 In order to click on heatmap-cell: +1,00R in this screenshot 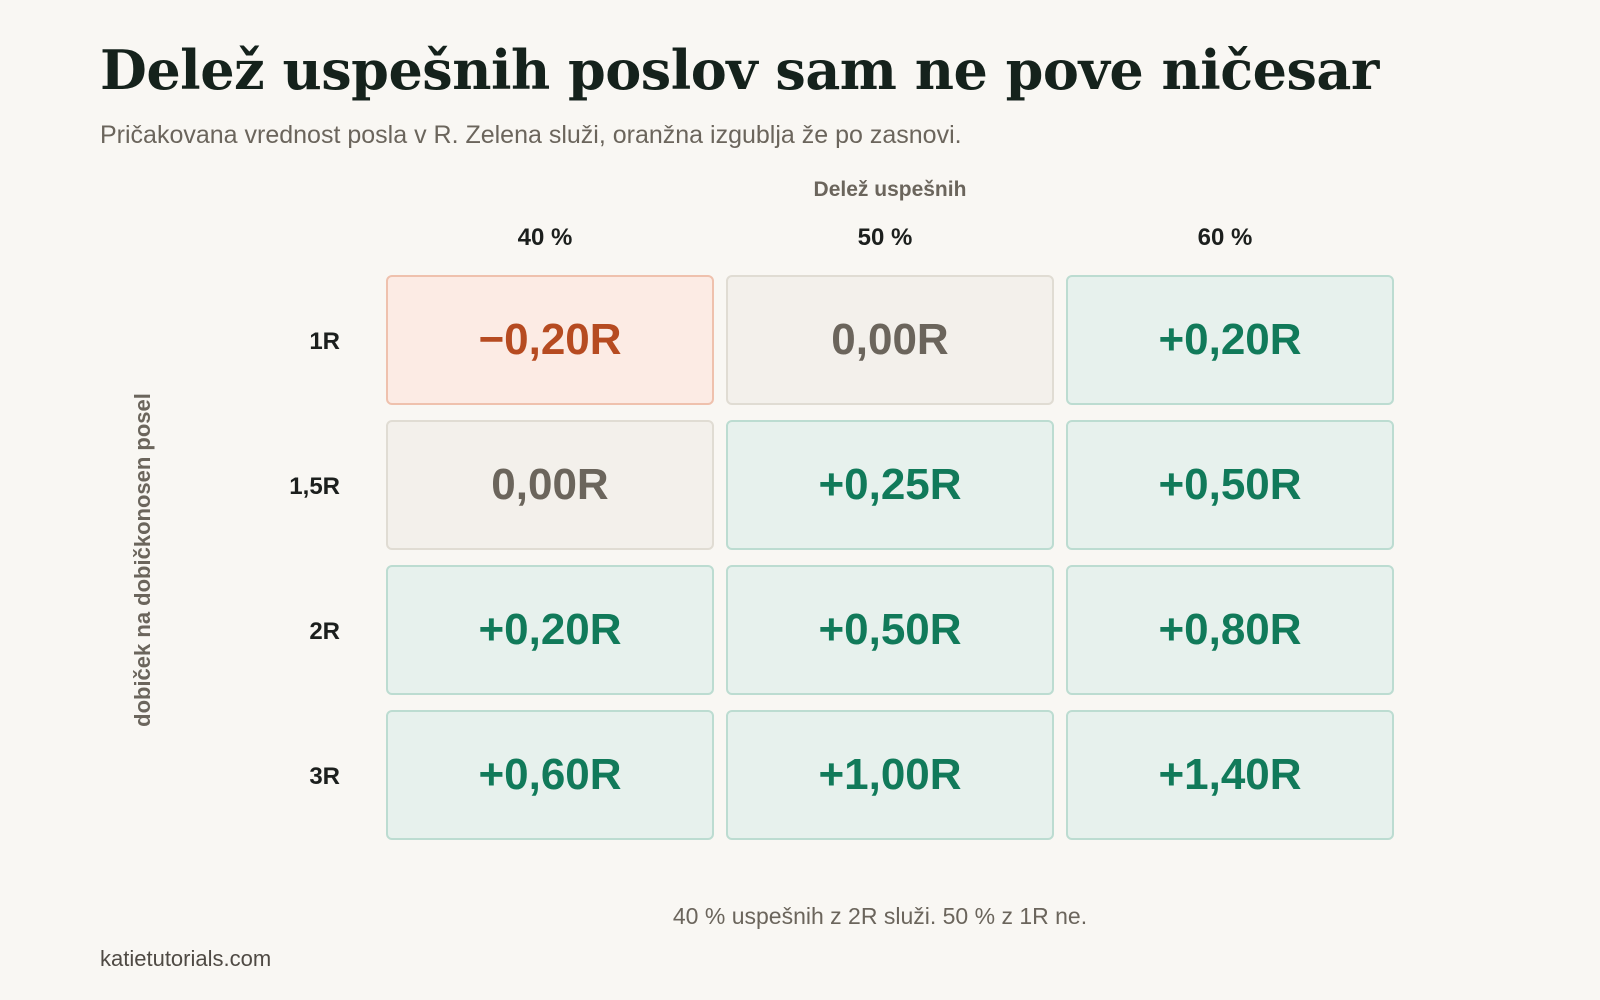, I will do `click(890, 775)`.